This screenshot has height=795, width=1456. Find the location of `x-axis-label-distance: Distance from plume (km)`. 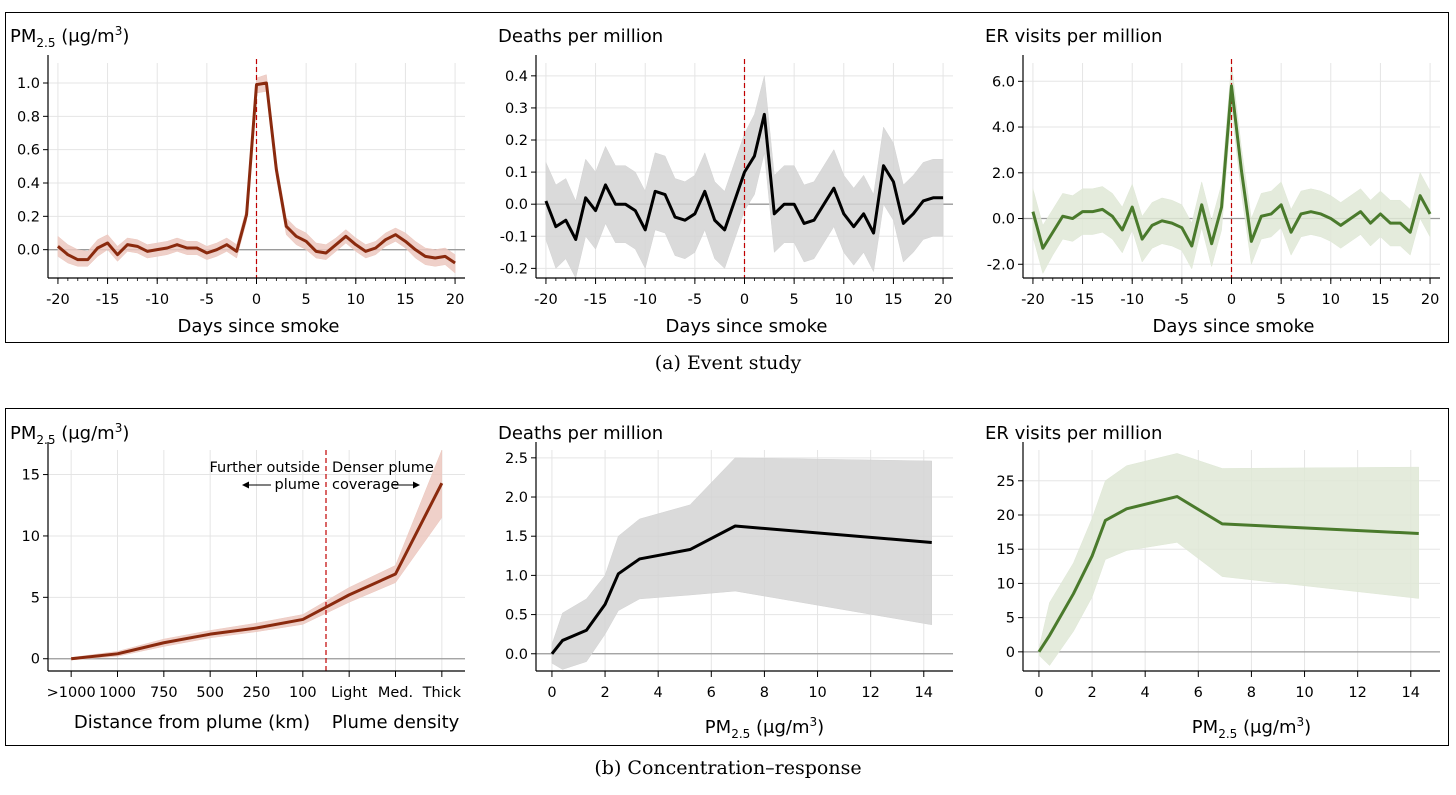

x-axis-label-distance: Distance from plume (km) is located at coordinates (192, 722).